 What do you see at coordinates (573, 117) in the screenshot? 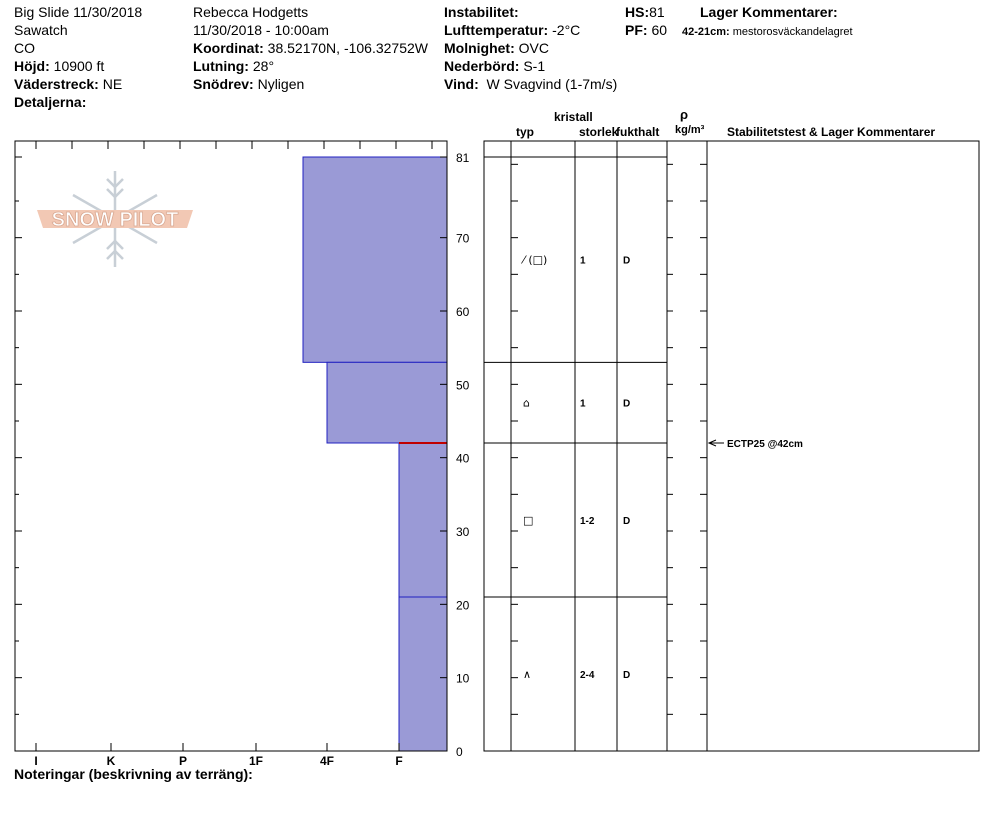
I see `crystal-header: kristall` at bounding box center [573, 117].